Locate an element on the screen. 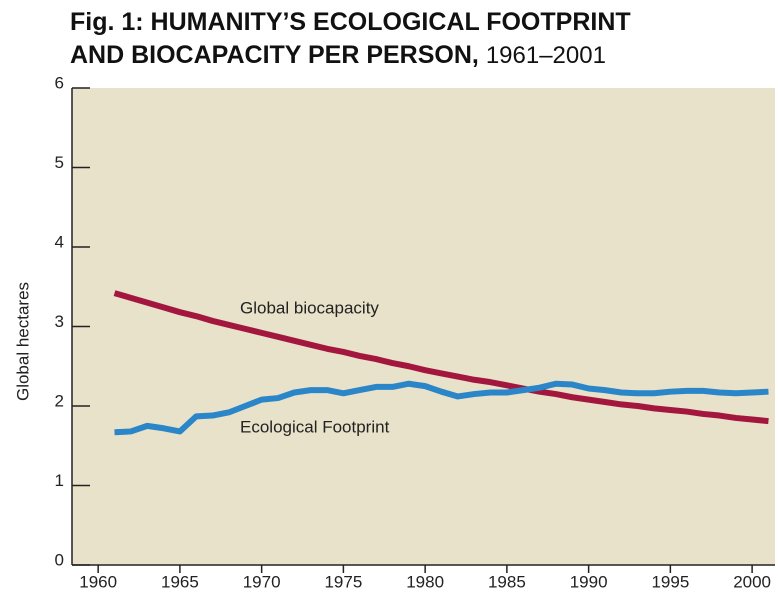 Image resolution: width=778 pixels, height=598 pixels. y-tick-label: 3 is located at coordinates (59, 321).